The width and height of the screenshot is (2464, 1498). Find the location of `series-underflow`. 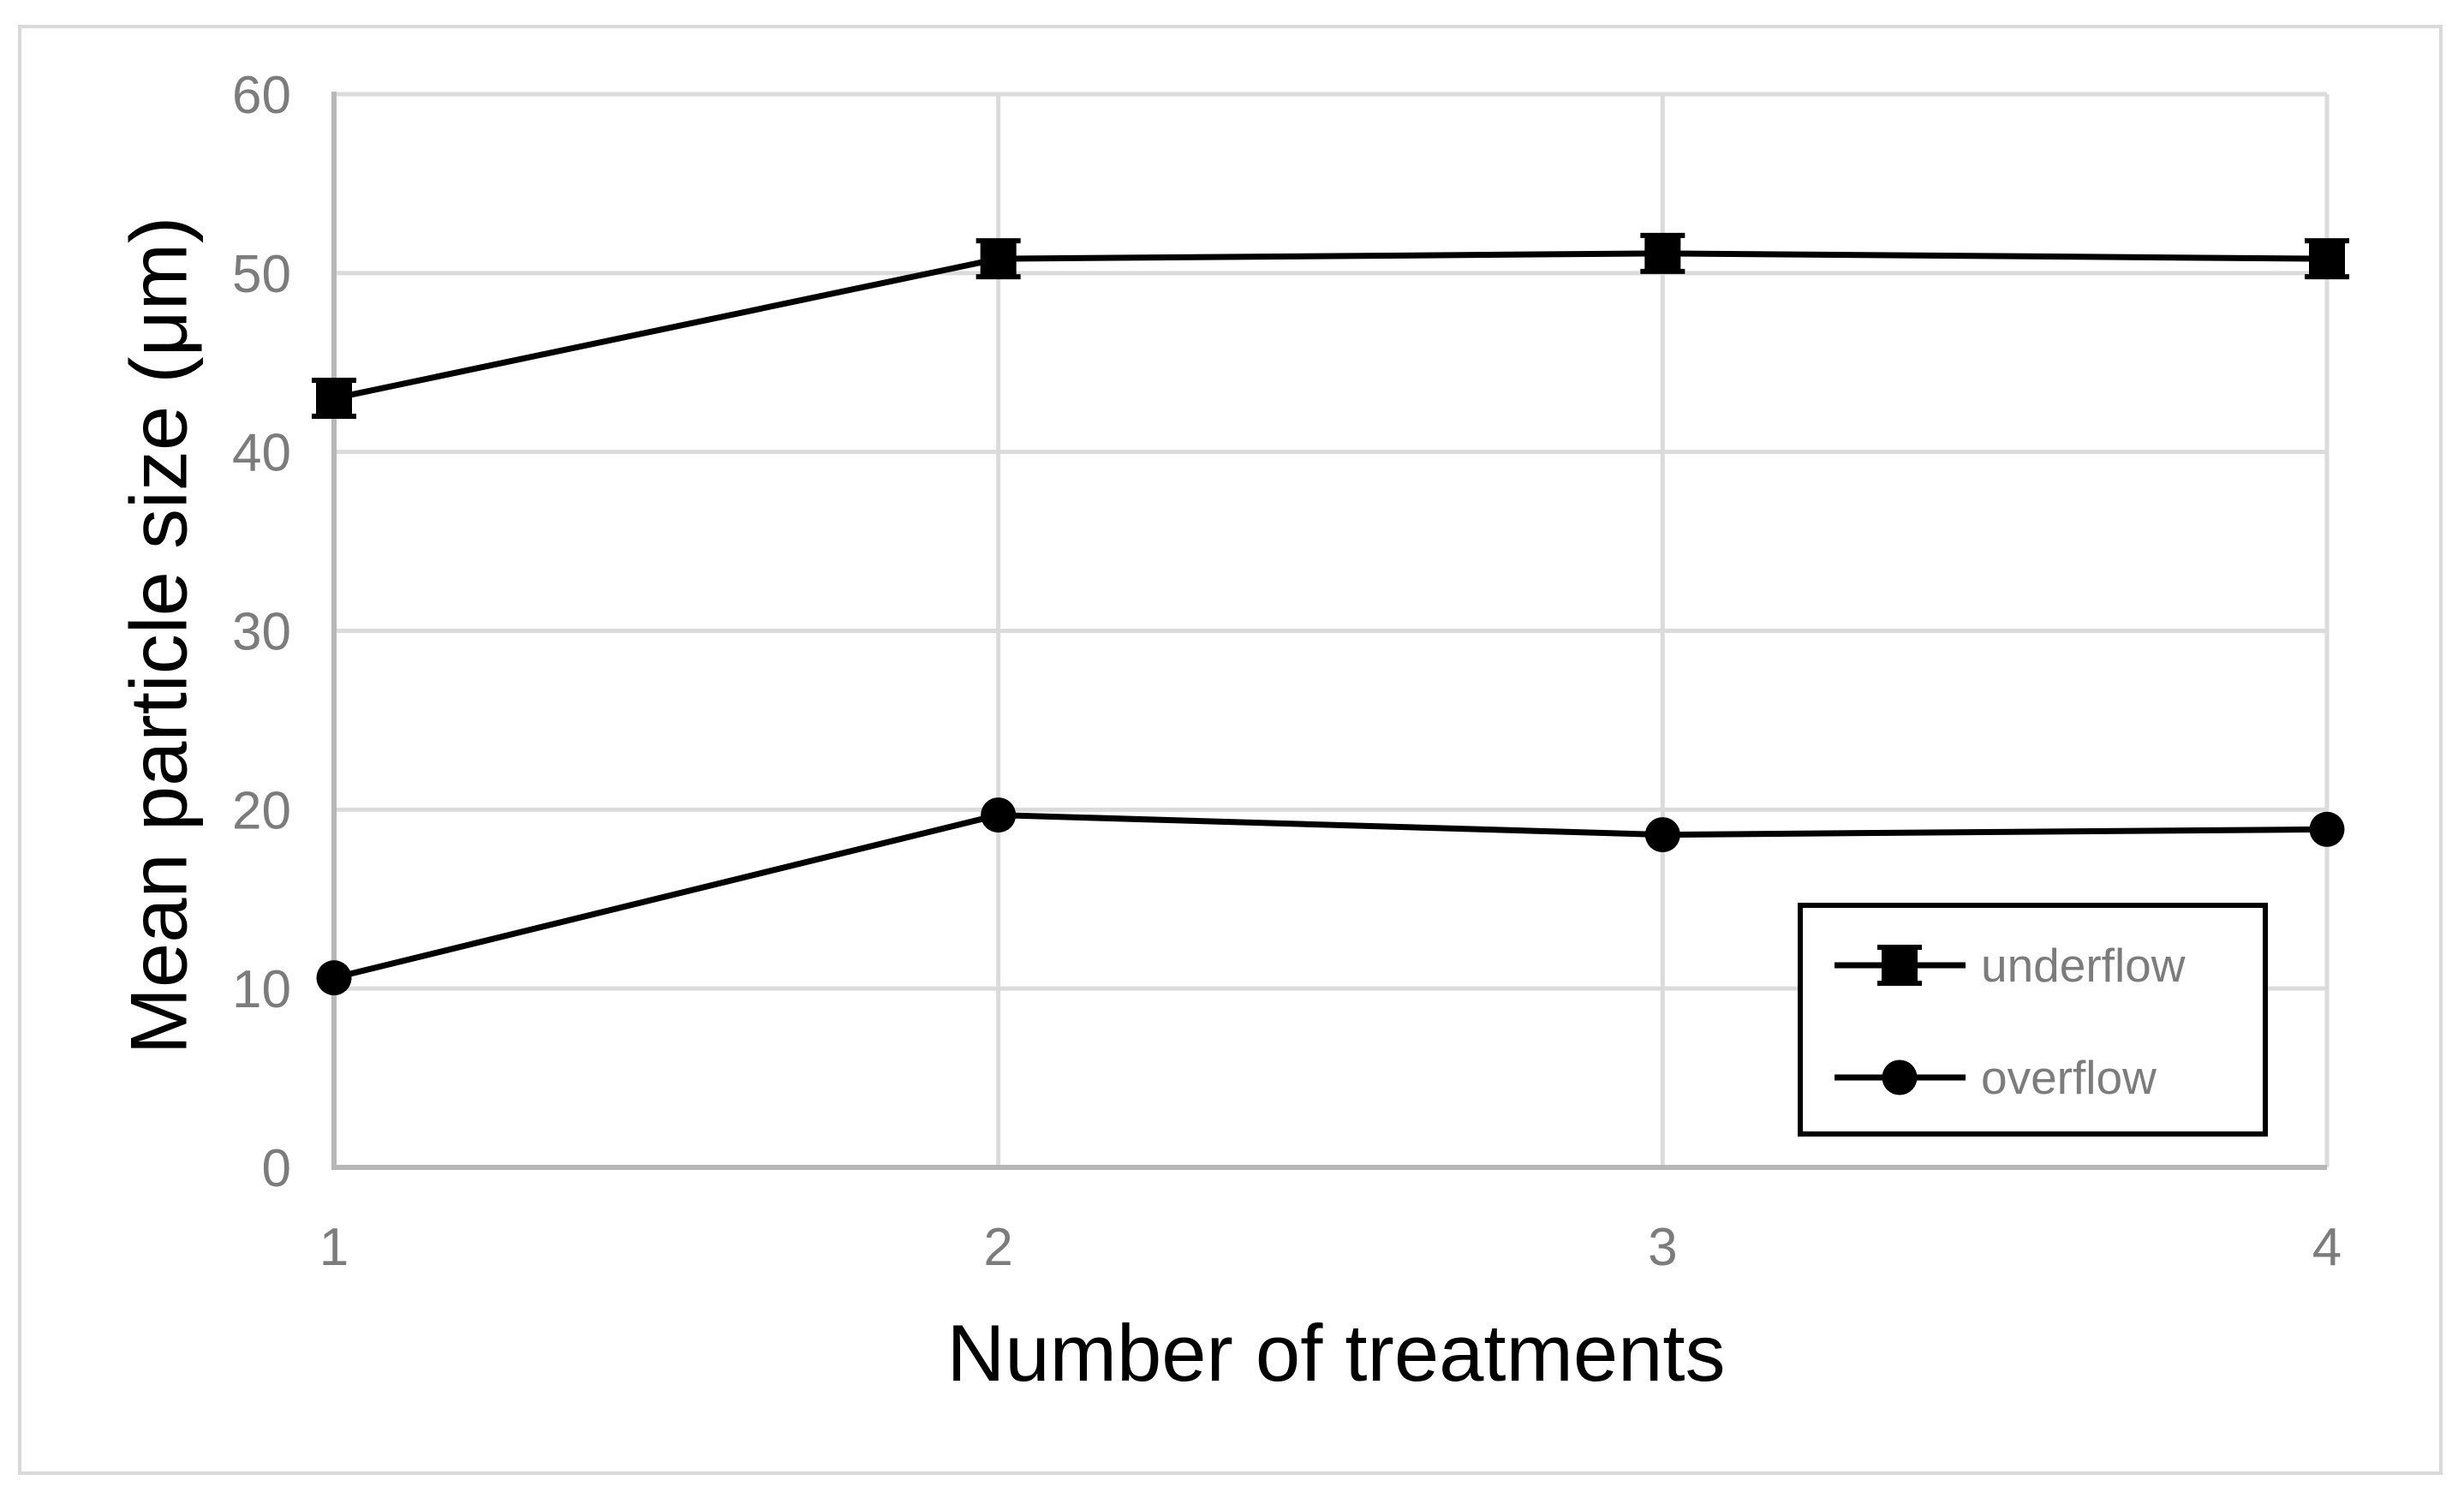

series-underflow is located at coordinates (1330, 326).